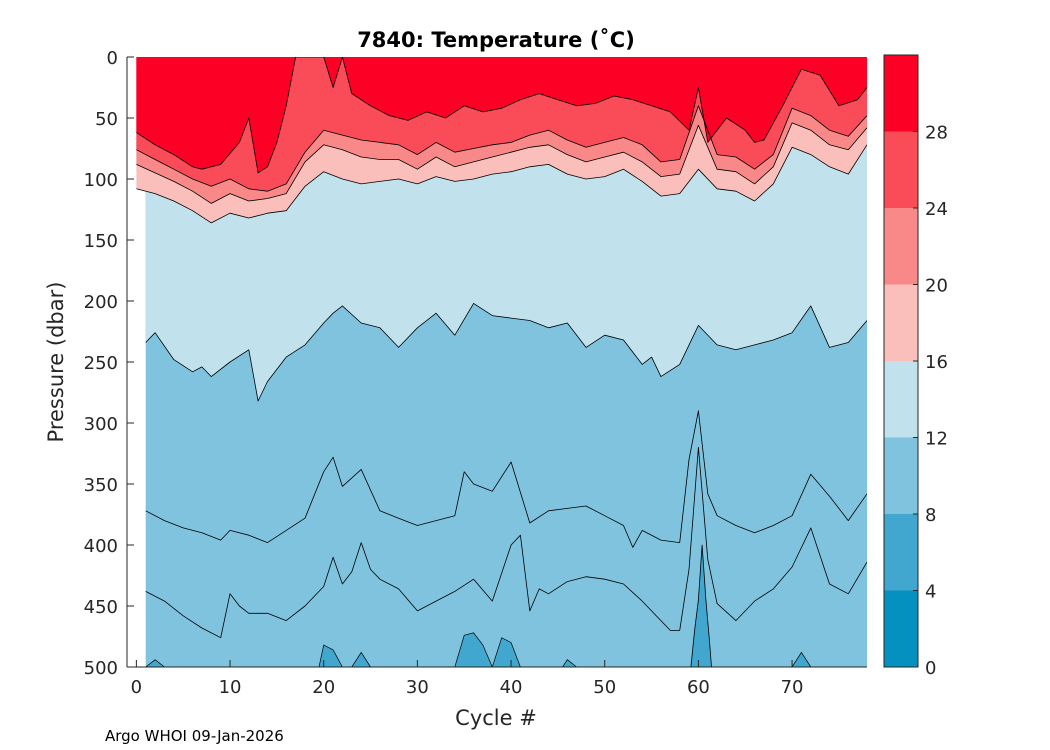 This screenshot has height=750, width=1050. I want to click on y-tick-label: 500, so click(101, 668).